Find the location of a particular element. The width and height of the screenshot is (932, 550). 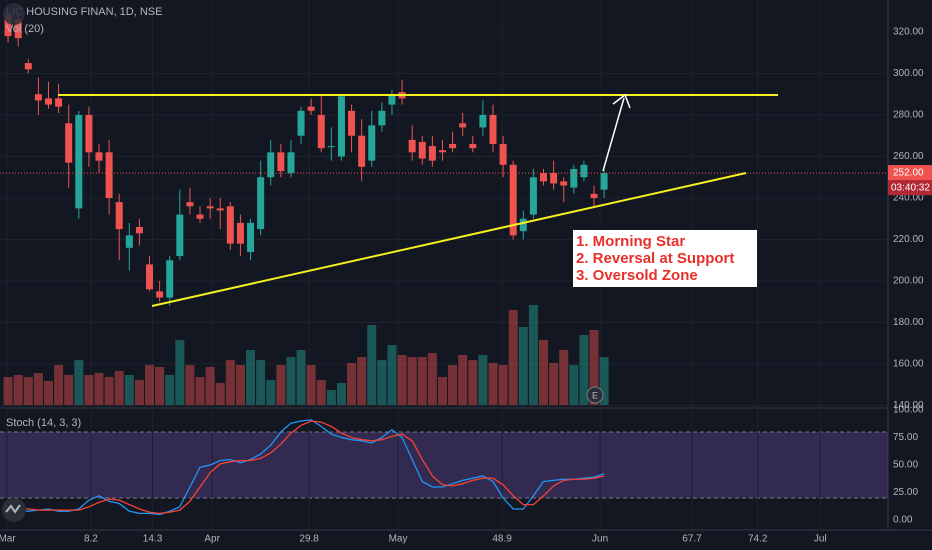

earnings-marker is located at coordinates (595, 395).